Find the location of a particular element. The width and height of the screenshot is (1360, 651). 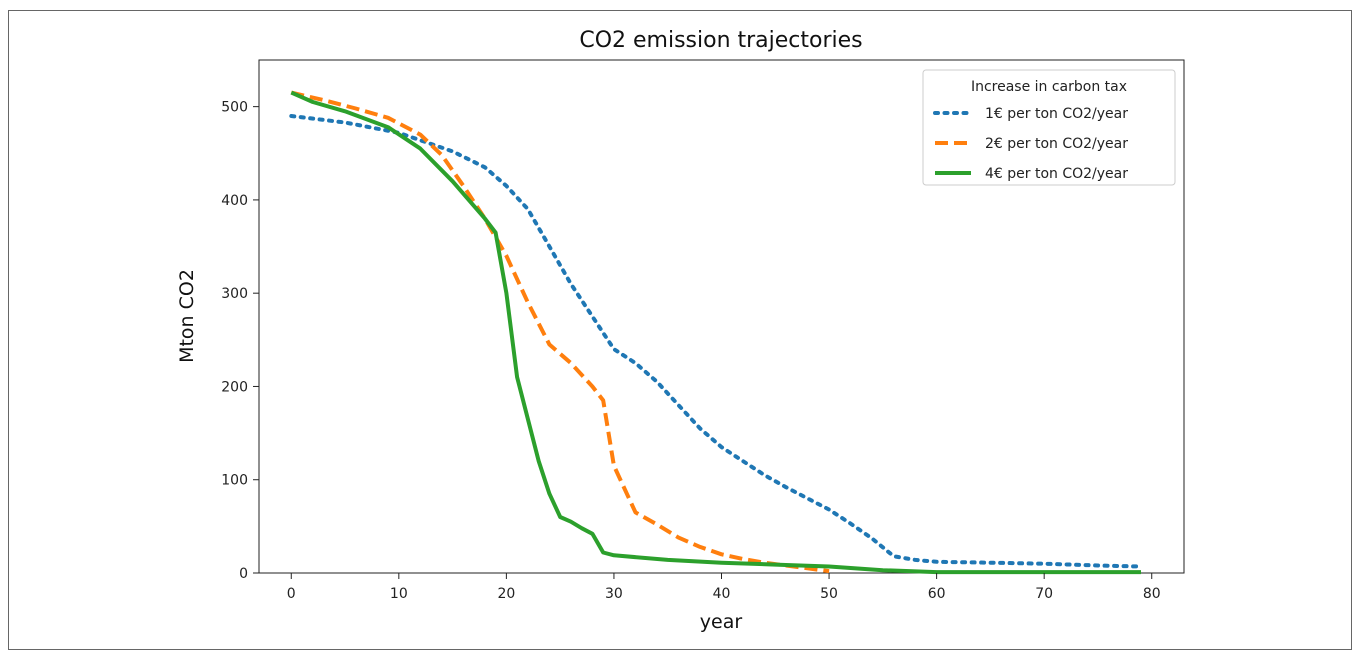

x-tick-label: 40 is located at coordinates (722, 594).